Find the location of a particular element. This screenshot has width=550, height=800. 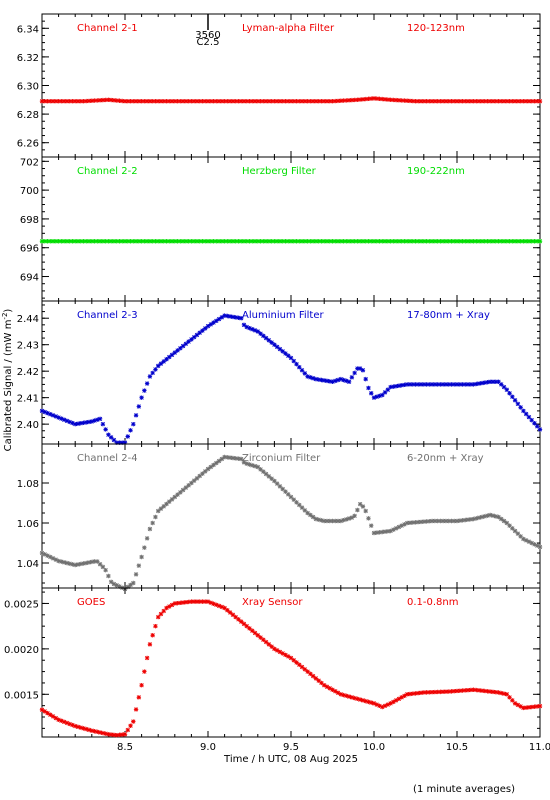

y-tick-label: 702 is located at coordinates (29, 162).